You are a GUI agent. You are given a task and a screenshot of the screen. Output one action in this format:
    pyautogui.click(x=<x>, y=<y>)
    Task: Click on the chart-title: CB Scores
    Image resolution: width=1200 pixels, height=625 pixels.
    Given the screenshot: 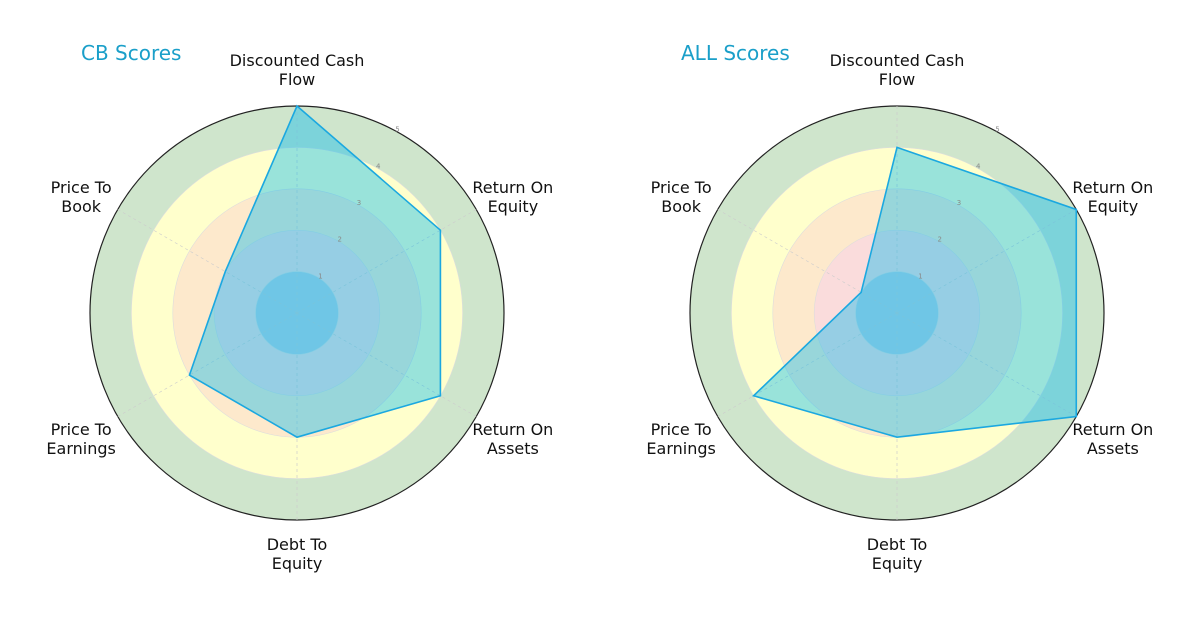 What is the action you would take?
    pyautogui.click(x=131, y=53)
    